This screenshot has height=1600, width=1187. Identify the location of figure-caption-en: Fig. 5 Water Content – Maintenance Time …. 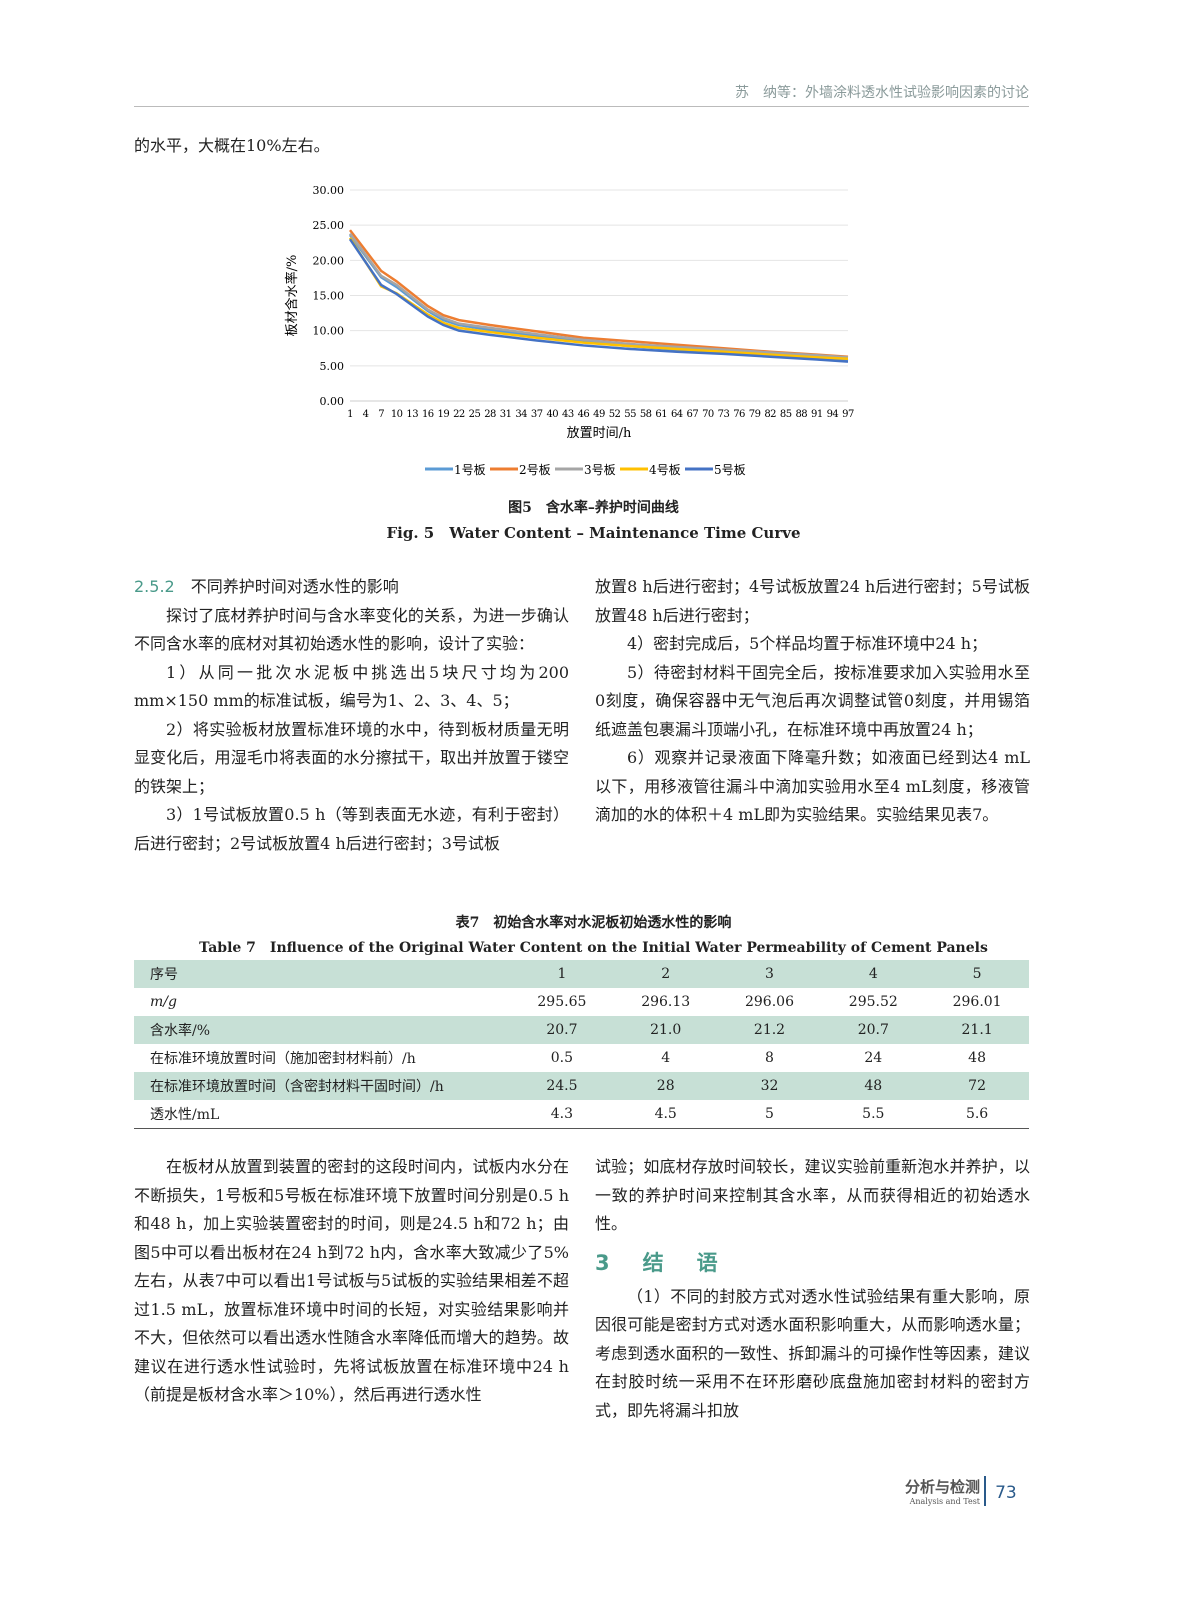
(593, 533).